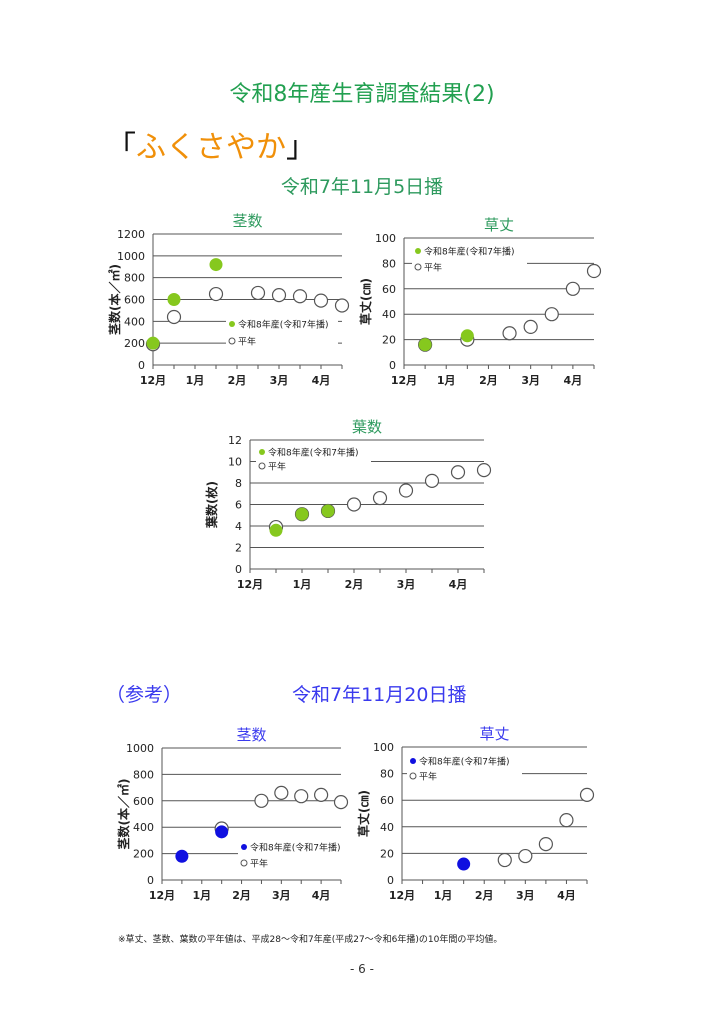 The height and width of the screenshot is (1024, 724). What do you see at coordinates (362, 187) in the screenshot?
I see `sowing-date-main: 令和7年11月5日播` at bounding box center [362, 187].